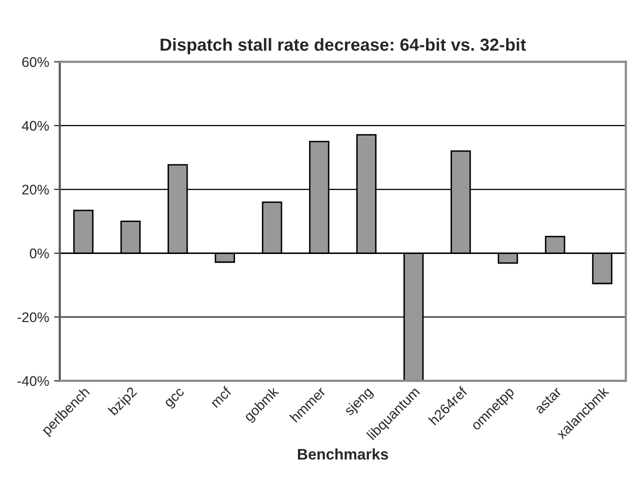 The image size is (636, 479). Describe the element at coordinates (33, 381) in the screenshot. I see `y-tick-label: -40%` at that location.